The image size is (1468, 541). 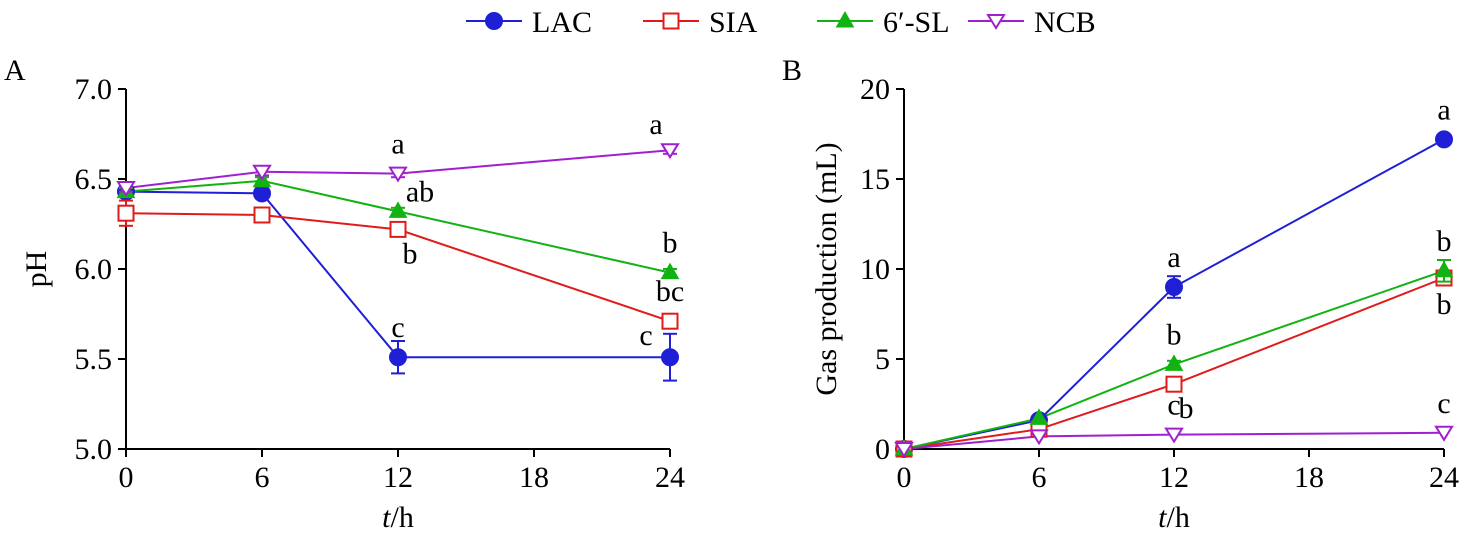 I want to click on y-tick-label: 0, so click(x=882, y=449).